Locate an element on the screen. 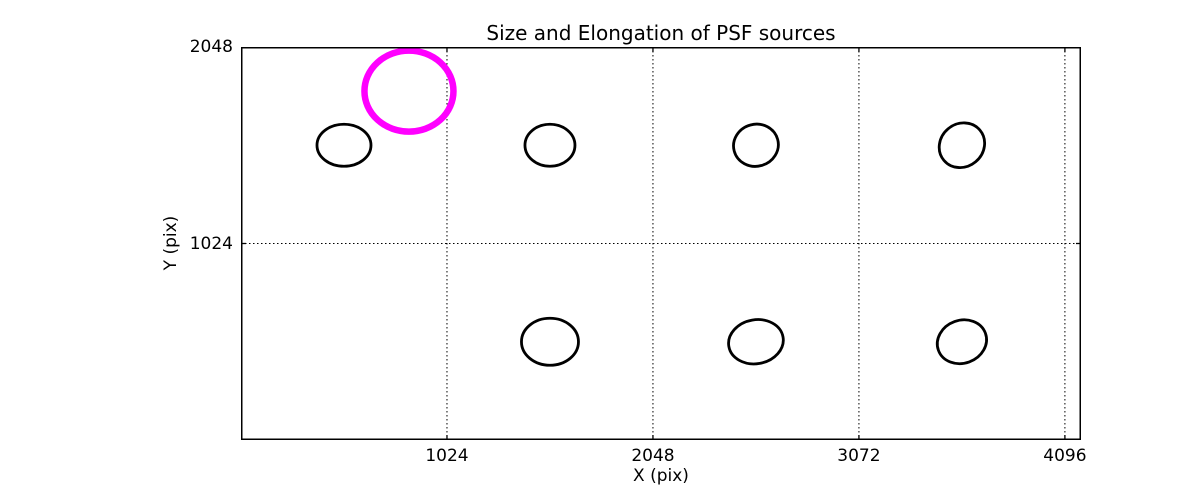 This screenshot has width=1200, height=490. x-axis-label: X (pix) is located at coordinates (661, 476).